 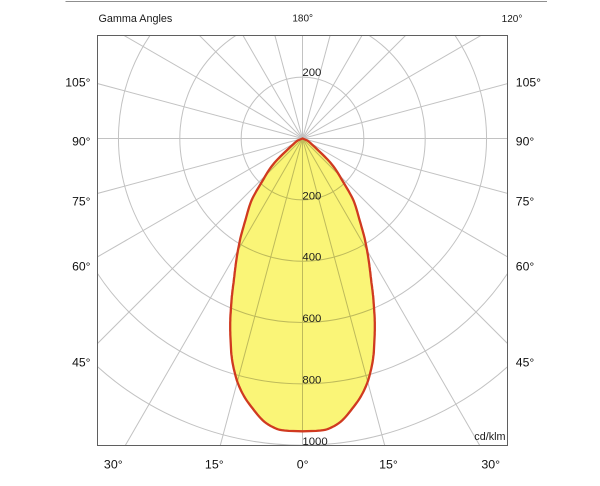 What do you see at coordinates (311, 319) in the screenshot?
I see `svg-text: 600` at bounding box center [311, 319].